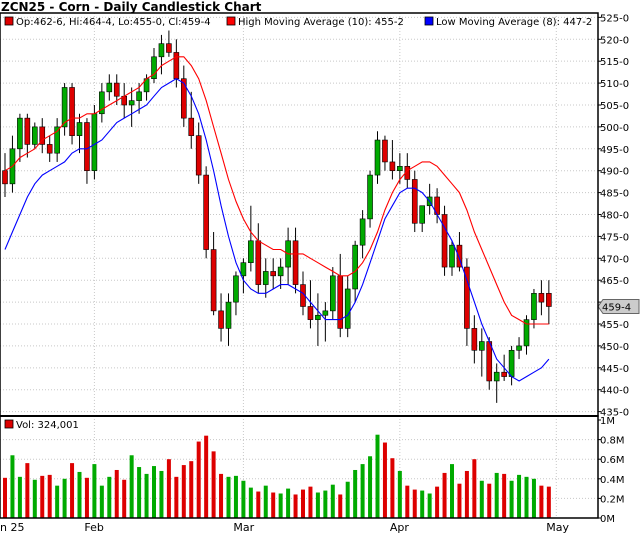  What do you see at coordinates (607, 421) in the screenshot?
I see `volume-tick-label: 1M` at bounding box center [607, 421].